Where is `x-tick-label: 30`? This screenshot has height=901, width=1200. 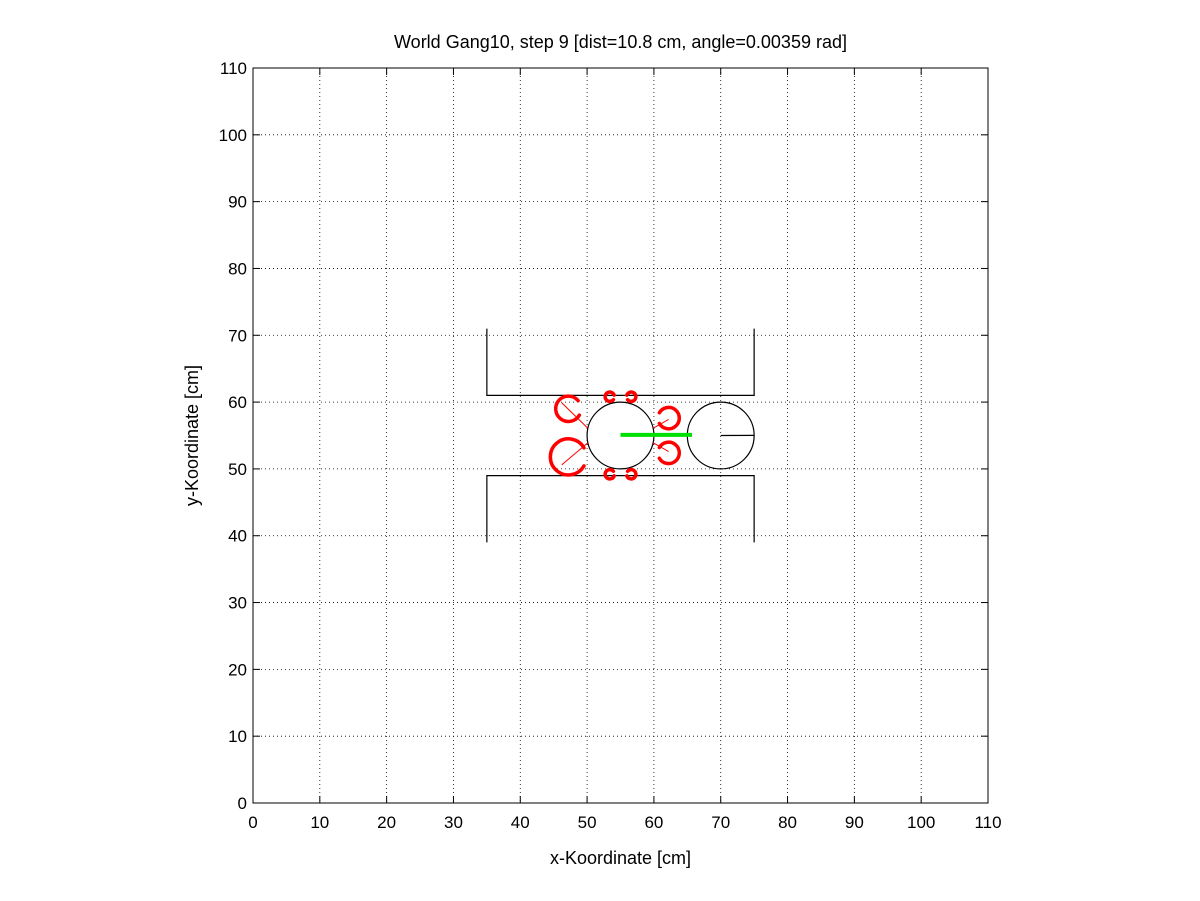
x-tick-label: 30 is located at coordinates (453, 822).